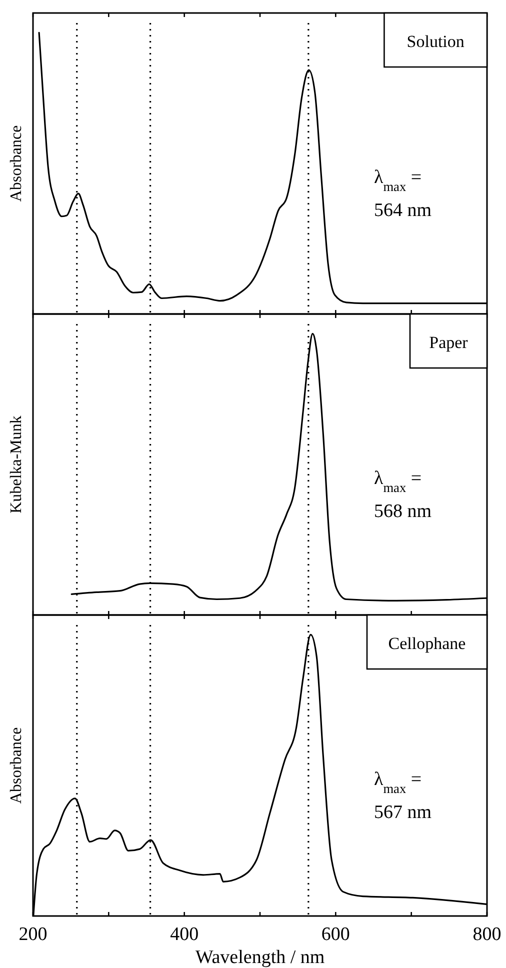  Describe the element at coordinates (33, 934) in the screenshot. I see `x-tick-label: 200` at that location.